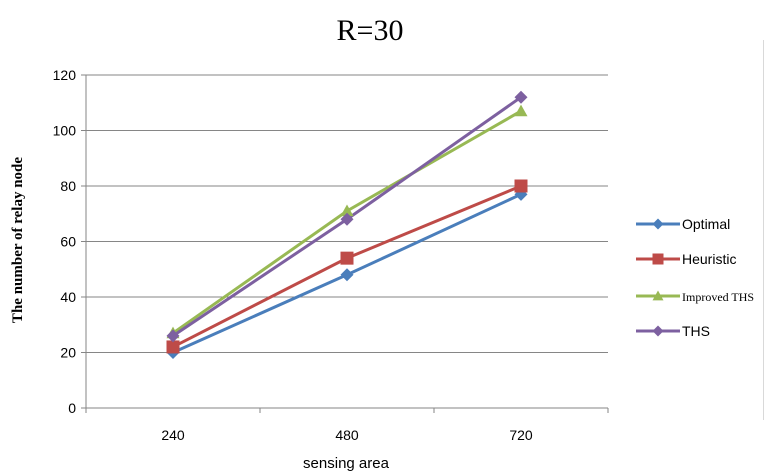  I want to click on panel-divider, so click(763, 230).